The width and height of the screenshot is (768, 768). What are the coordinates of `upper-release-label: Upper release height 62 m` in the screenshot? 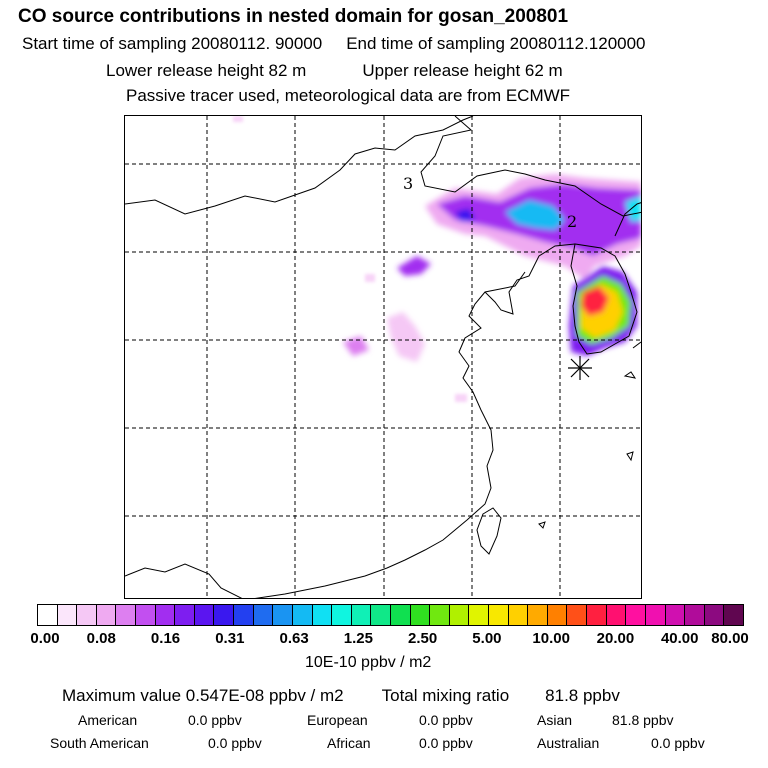 It's located at (462, 70).